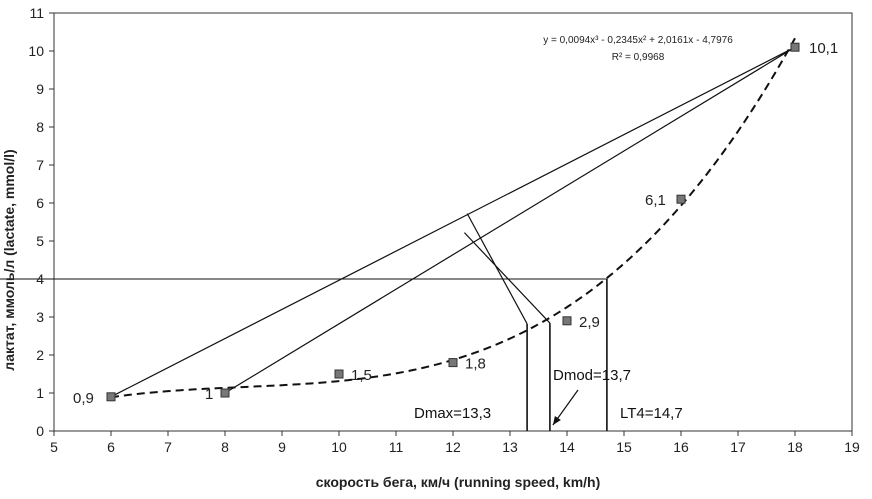 This screenshot has width=872, height=499. Describe the element at coordinates (9, 259) in the screenshot. I see `y-axis-title: лактат, ммоль/л (lactate, mmol/l)` at that location.